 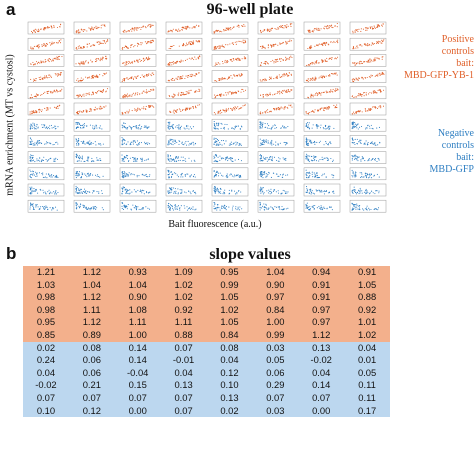 What do you see at coordinates (91, 411) in the screenshot?
I see `slope-cell: 0.12` at bounding box center [91, 411].